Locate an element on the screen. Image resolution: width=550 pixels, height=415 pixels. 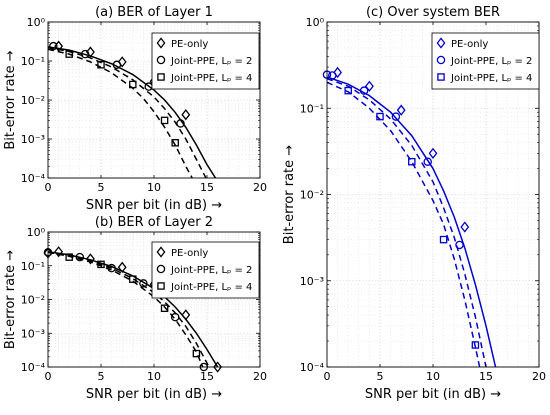
x-tick-label: 0 is located at coordinates (48, 187).